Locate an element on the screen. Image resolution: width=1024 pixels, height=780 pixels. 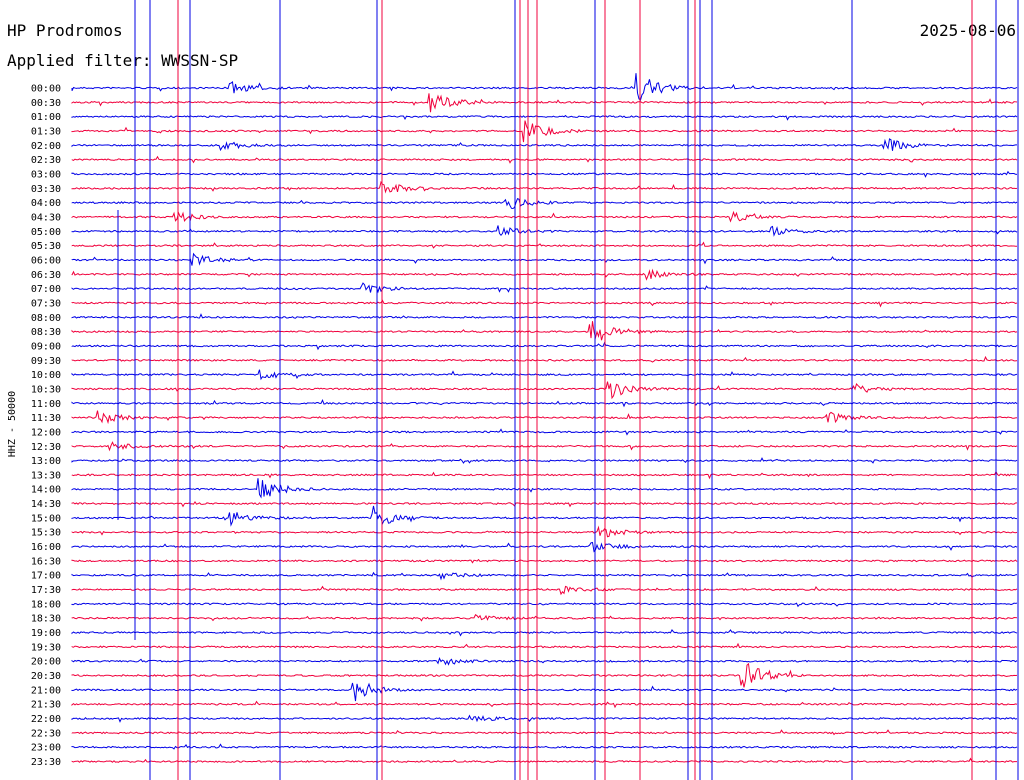
row-time-label: 17:30 is located at coordinates (46, 590).